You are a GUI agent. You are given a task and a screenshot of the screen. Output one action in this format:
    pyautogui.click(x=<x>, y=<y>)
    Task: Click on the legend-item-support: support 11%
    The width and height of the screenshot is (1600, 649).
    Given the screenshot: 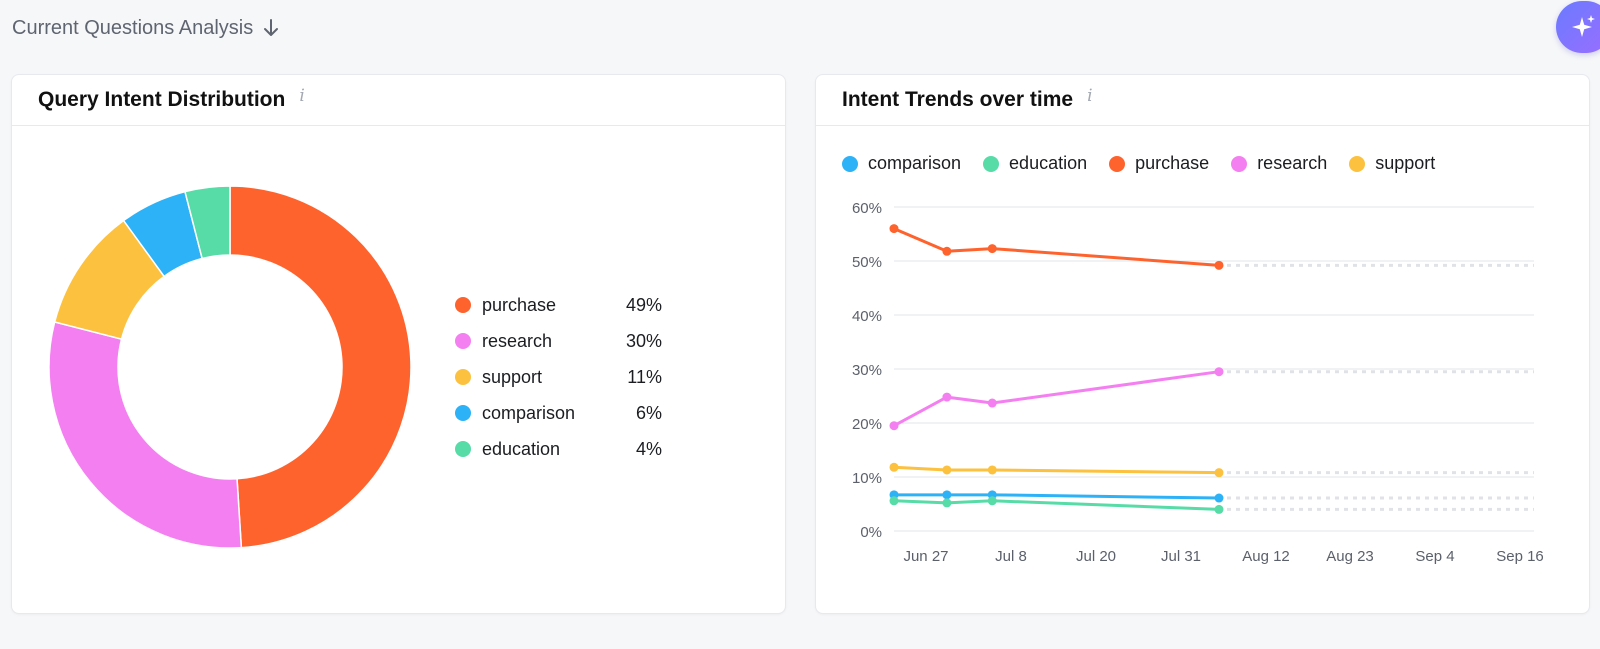 What is the action you would take?
    pyautogui.click(x=558, y=377)
    